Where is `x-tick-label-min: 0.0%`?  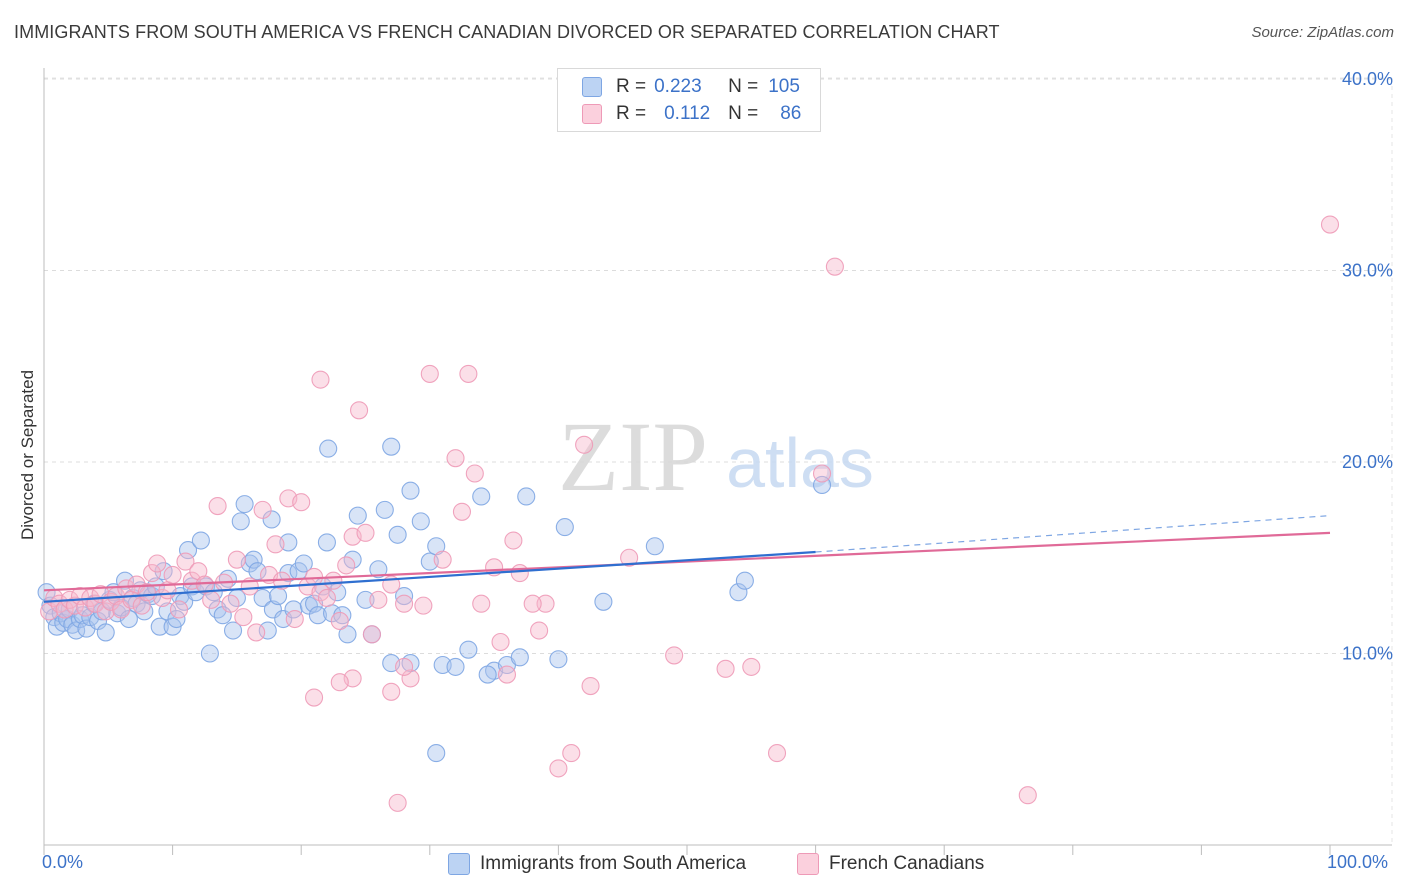 x-tick-label-min: 0.0% is located at coordinates (63, 862).